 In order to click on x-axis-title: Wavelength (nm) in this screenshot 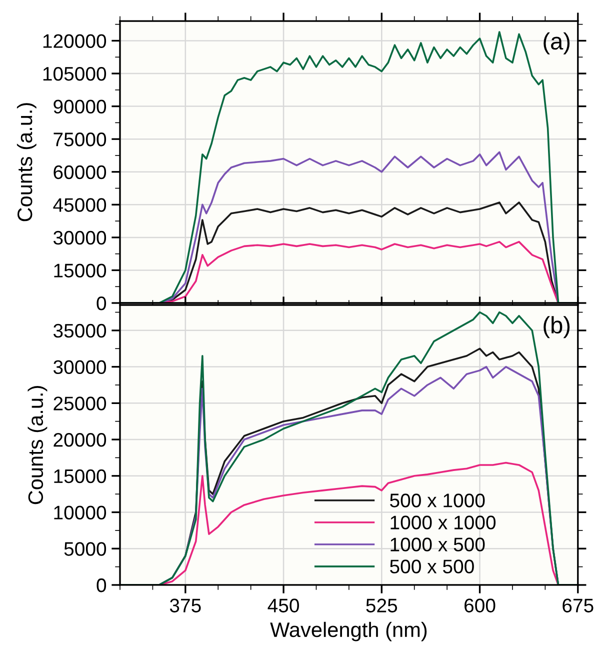, I will do `click(348, 632)`.